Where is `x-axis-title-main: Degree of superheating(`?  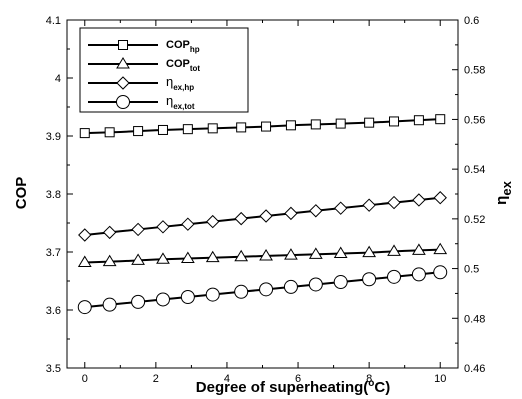 x-axis-title-main: Degree of superheating( is located at coordinates (282, 387).